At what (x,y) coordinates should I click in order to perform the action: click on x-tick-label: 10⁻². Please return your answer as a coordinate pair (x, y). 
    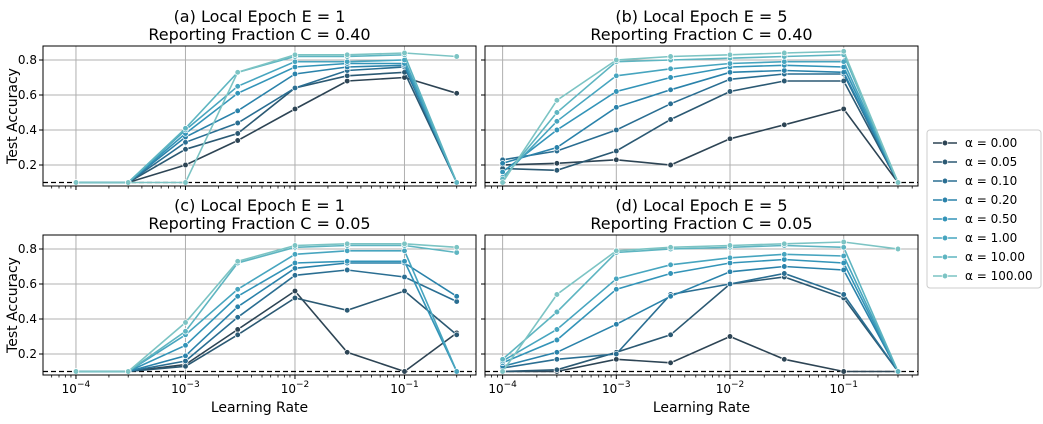
    Looking at the image, I should click on (295, 388).